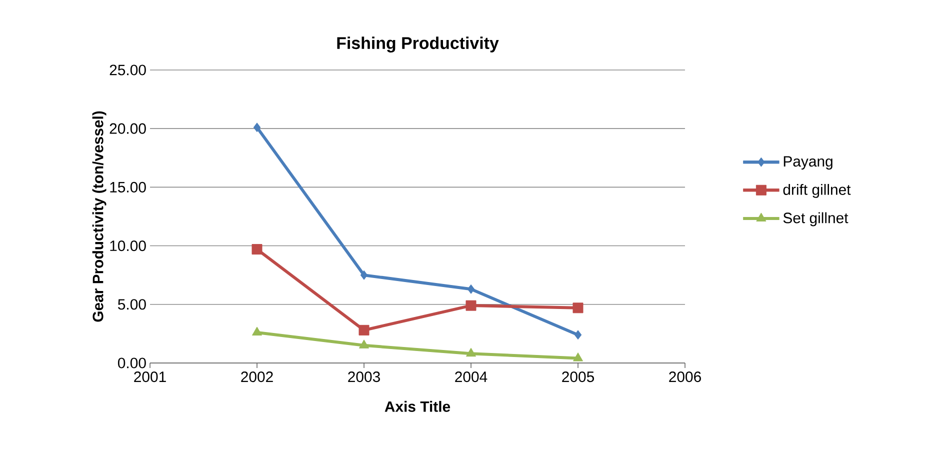  What do you see at coordinates (578, 377) in the screenshot?
I see `x-tick-label: 2005` at bounding box center [578, 377].